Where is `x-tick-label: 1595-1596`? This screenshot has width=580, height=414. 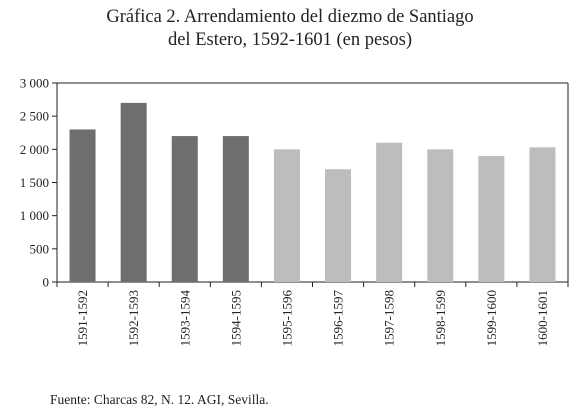 x-tick-label: 1595-1596 is located at coordinates (286, 318).